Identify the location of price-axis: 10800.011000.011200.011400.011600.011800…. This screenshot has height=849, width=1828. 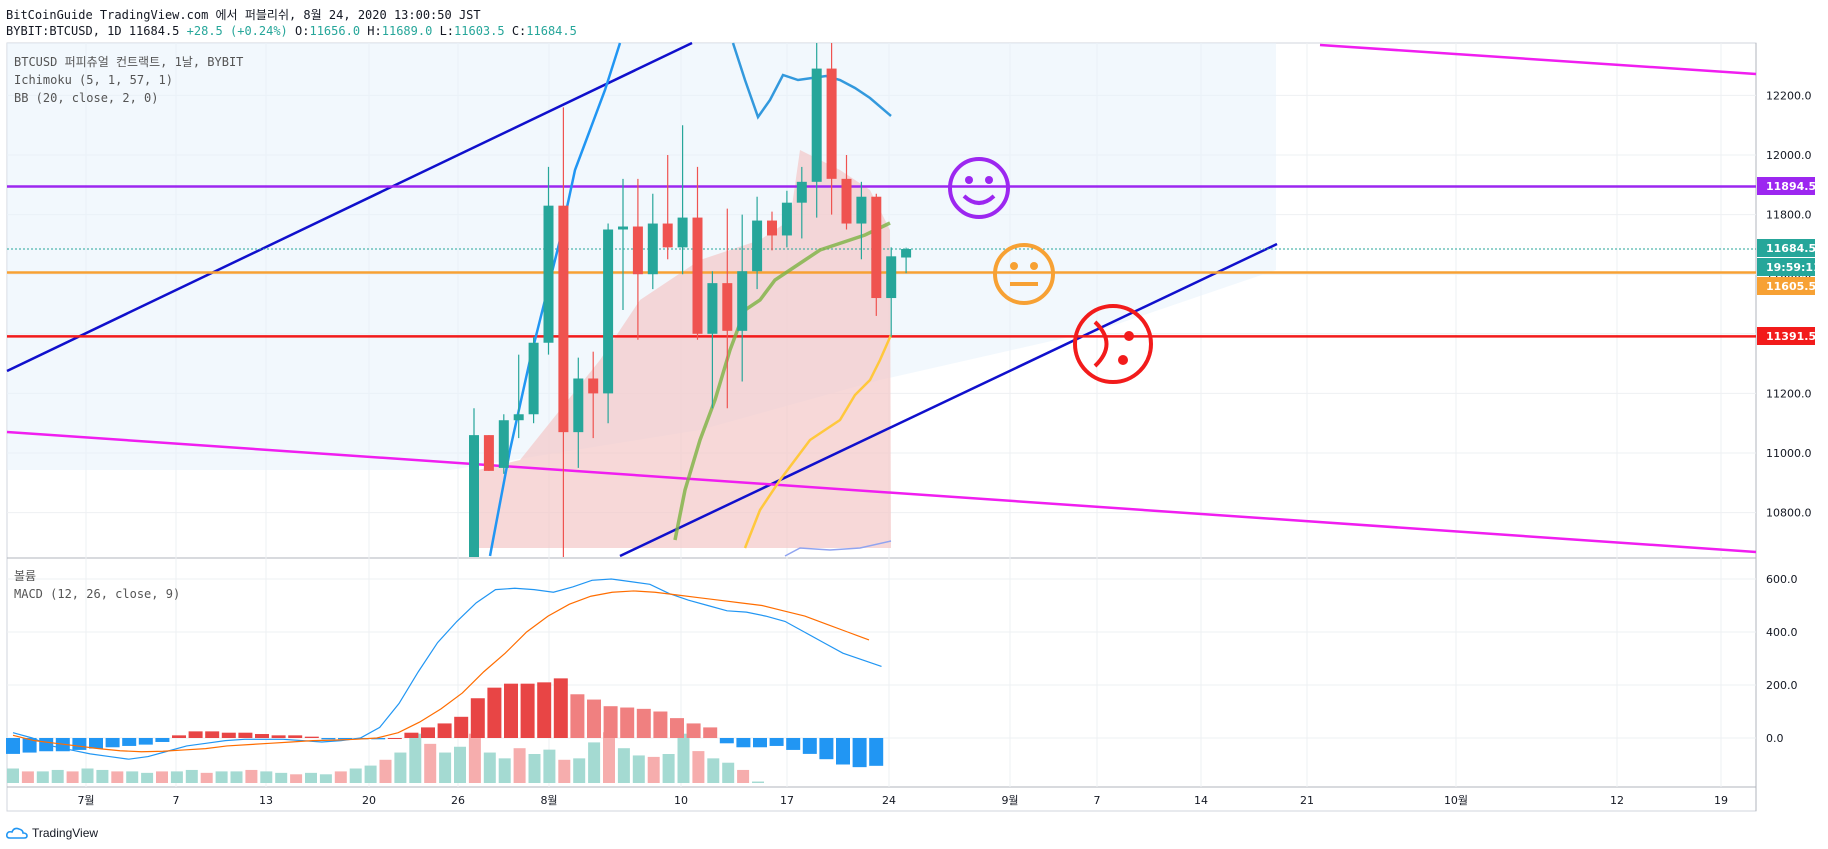
(1789, 304).